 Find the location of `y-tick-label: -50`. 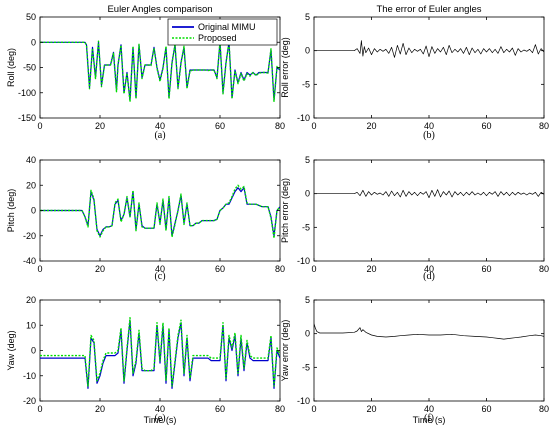

y-tick-label: -50 is located at coordinates (29, 68).